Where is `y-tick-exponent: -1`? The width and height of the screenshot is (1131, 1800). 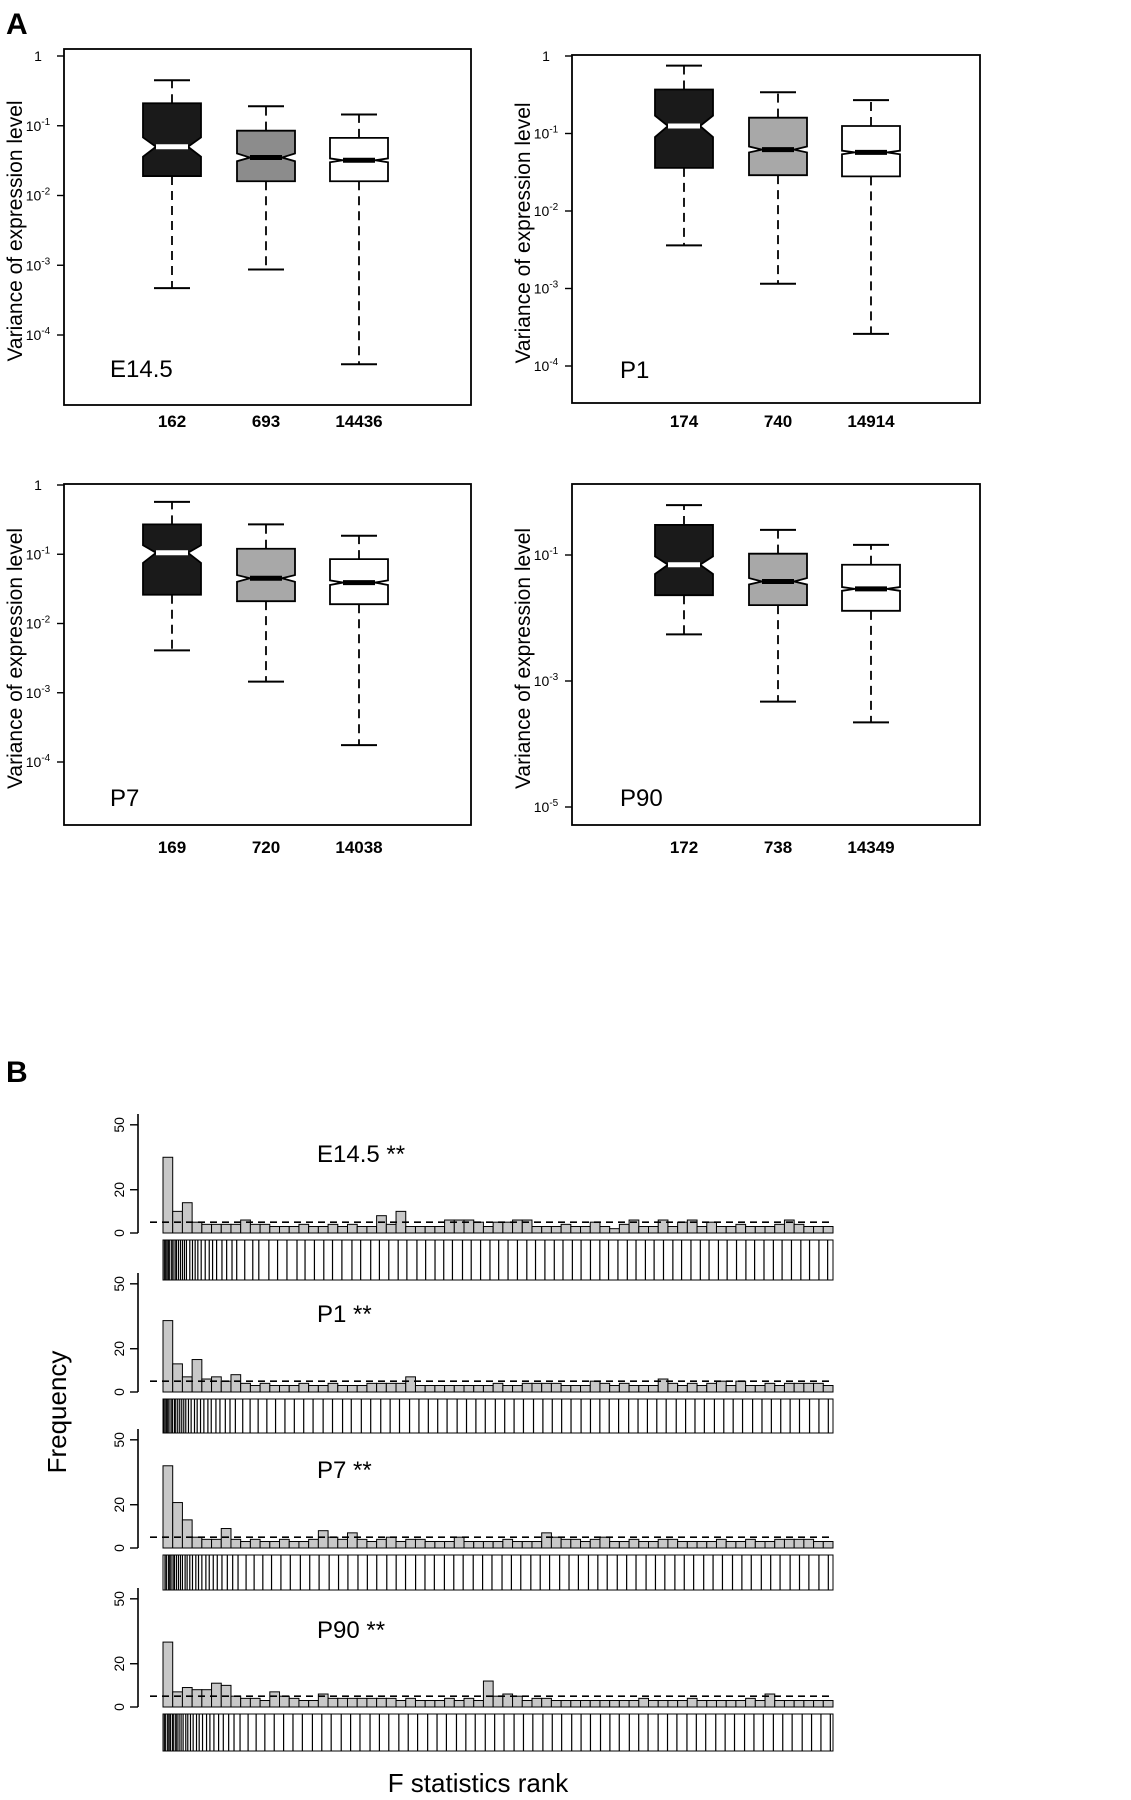
y-tick-exponent: -1 is located at coordinates (45, 550).